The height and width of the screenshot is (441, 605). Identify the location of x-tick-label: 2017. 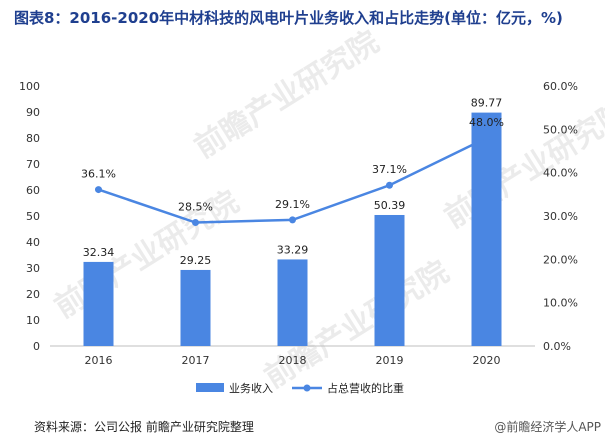
(196, 360).